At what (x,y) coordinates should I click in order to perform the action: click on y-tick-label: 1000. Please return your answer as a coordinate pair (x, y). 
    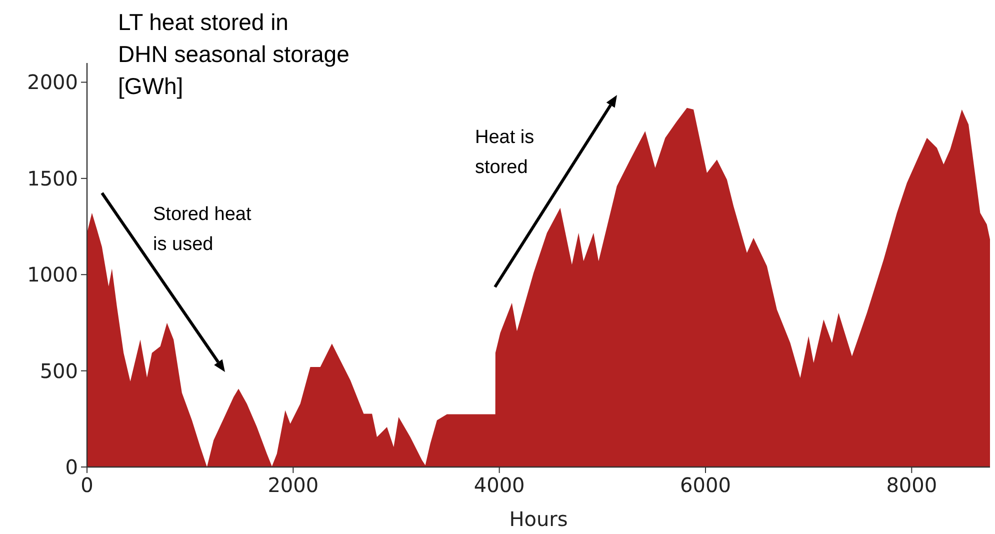
    Looking at the image, I should click on (52, 274).